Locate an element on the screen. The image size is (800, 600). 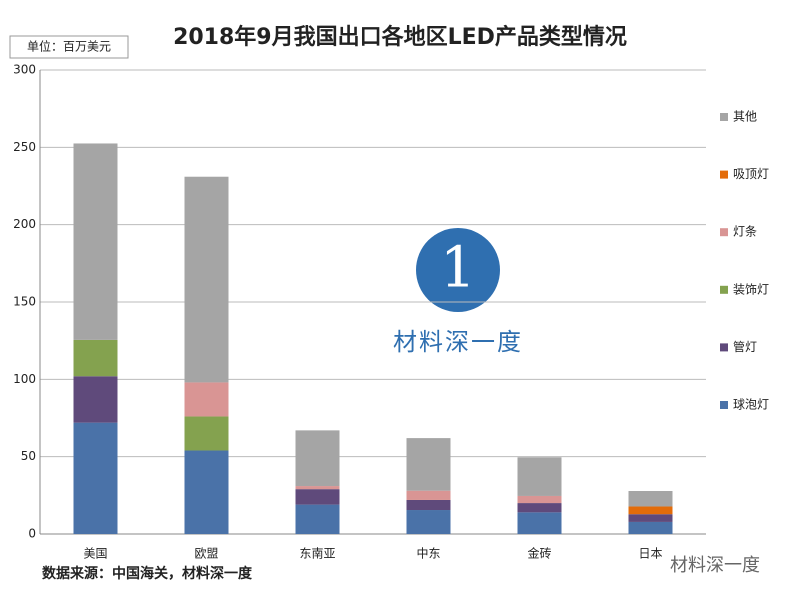
watermark-logo is located at coordinates (458, 270).